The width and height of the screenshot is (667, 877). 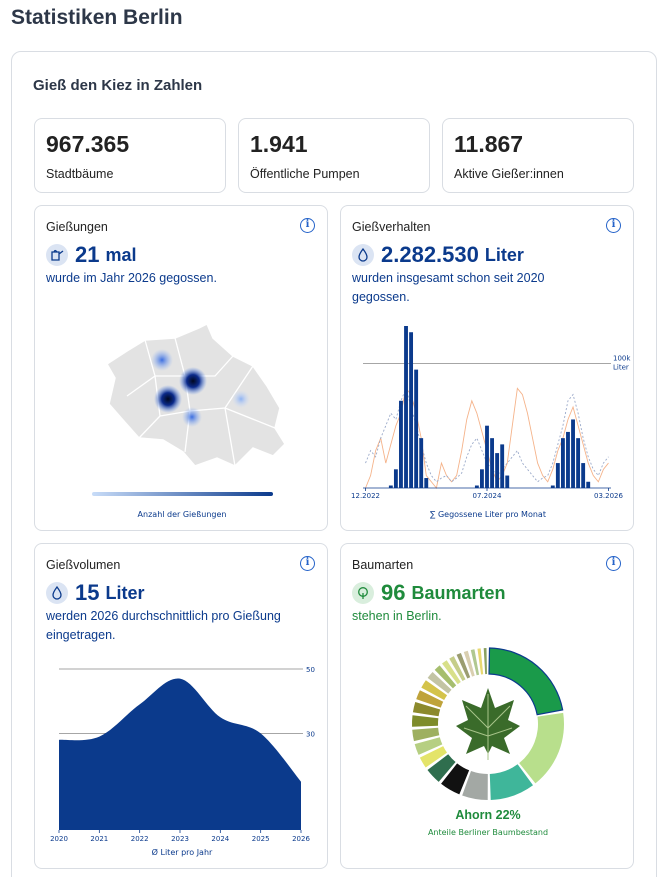 What do you see at coordinates (121, 254) in the screenshot?
I see `watering-unit: mal` at bounding box center [121, 254].